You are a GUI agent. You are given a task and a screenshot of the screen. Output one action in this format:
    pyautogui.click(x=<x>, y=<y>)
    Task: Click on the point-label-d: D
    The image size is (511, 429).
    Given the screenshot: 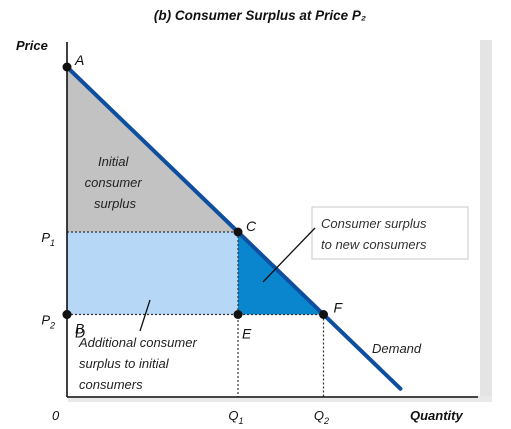 What is the action you would take?
    pyautogui.click(x=80, y=333)
    